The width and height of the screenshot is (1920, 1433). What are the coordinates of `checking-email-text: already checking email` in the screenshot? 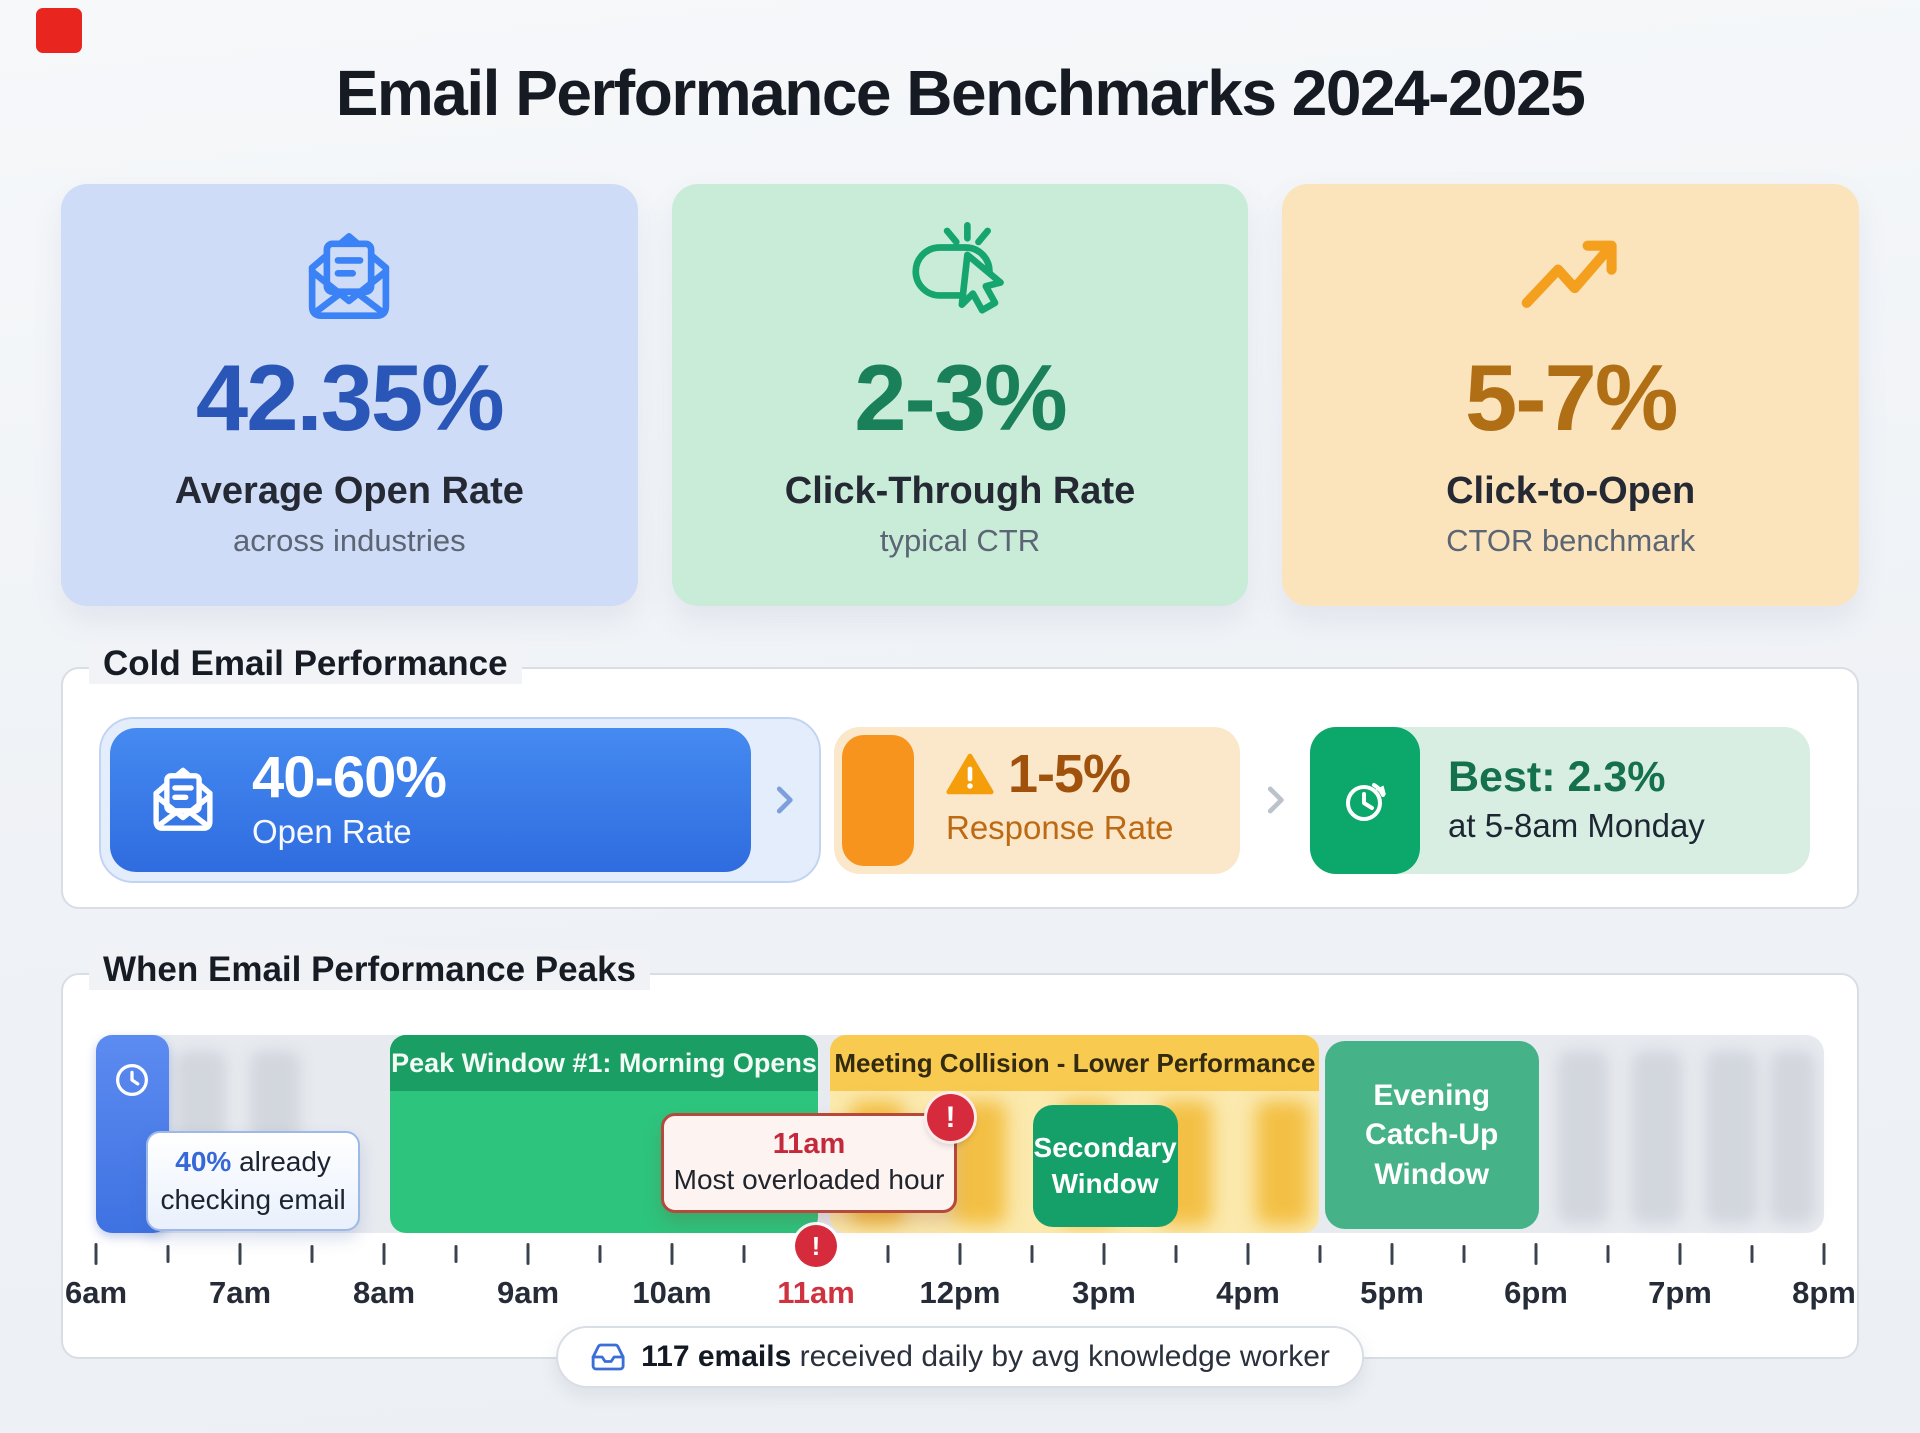 It's located at (253, 1180).